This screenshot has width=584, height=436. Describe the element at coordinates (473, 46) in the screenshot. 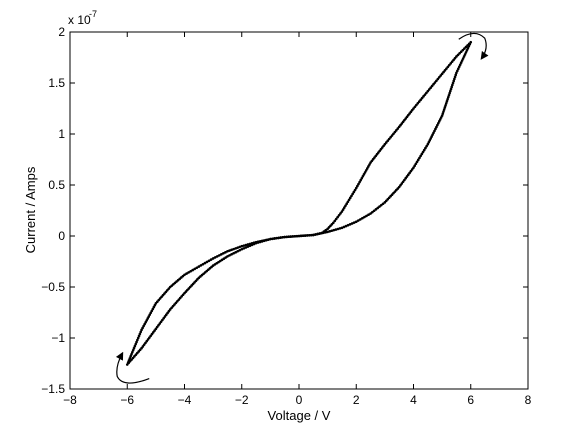

I see `direction-arrow-top` at that location.